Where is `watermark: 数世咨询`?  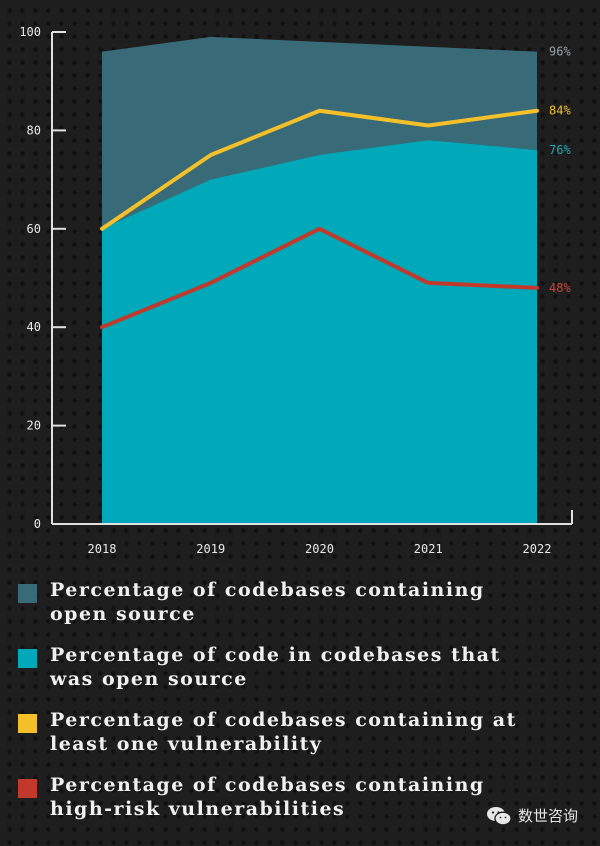 watermark: 数世咨询 is located at coordinates (532, 815).